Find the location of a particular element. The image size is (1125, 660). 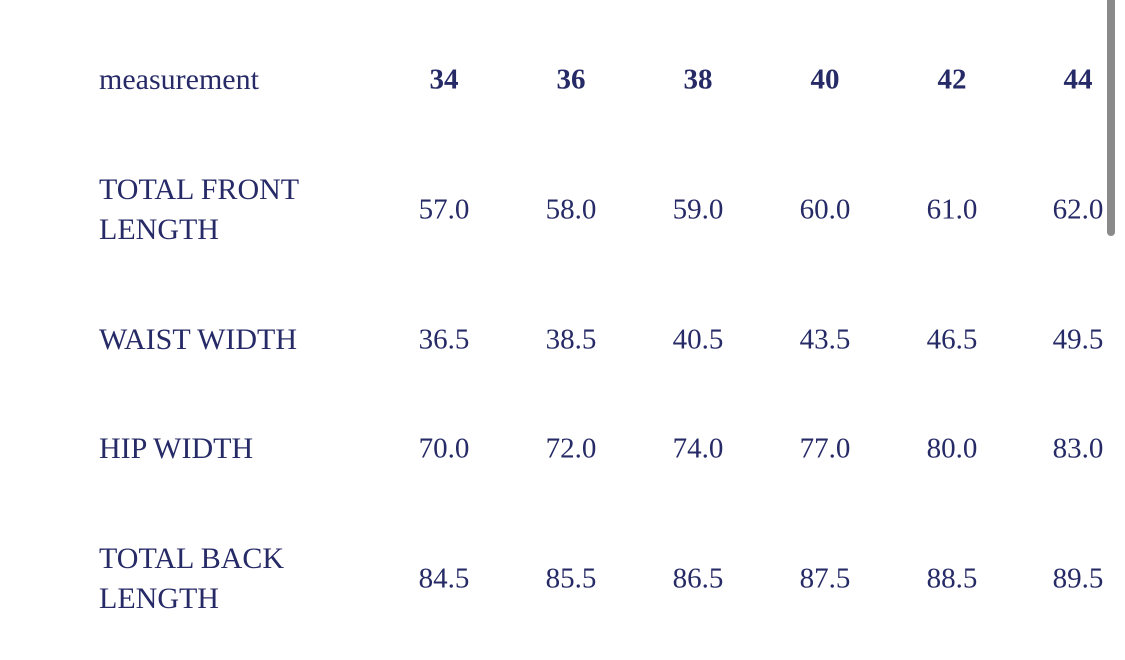

measurement-value: 49.5 is located at coordinates (1078, 339).